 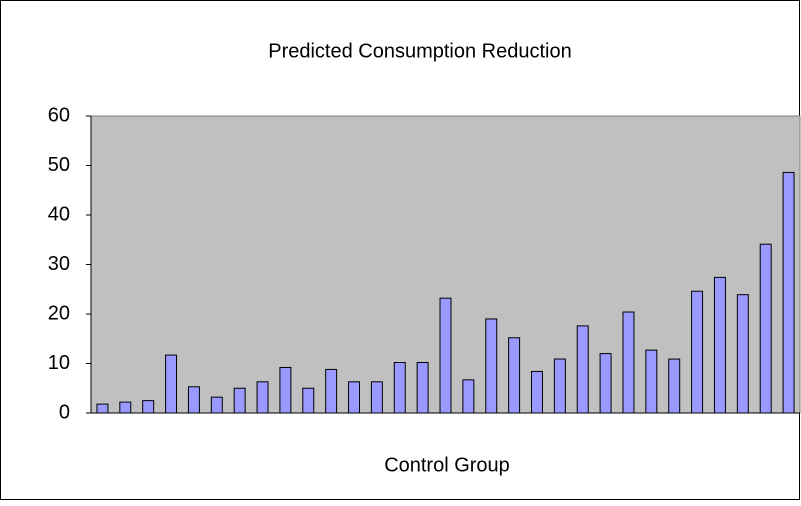 What do you see at coordinates (420, 51) in the screenshot?
I see `chart-title: Predicted Consumption Reduction` at bounding box center [420, 51].